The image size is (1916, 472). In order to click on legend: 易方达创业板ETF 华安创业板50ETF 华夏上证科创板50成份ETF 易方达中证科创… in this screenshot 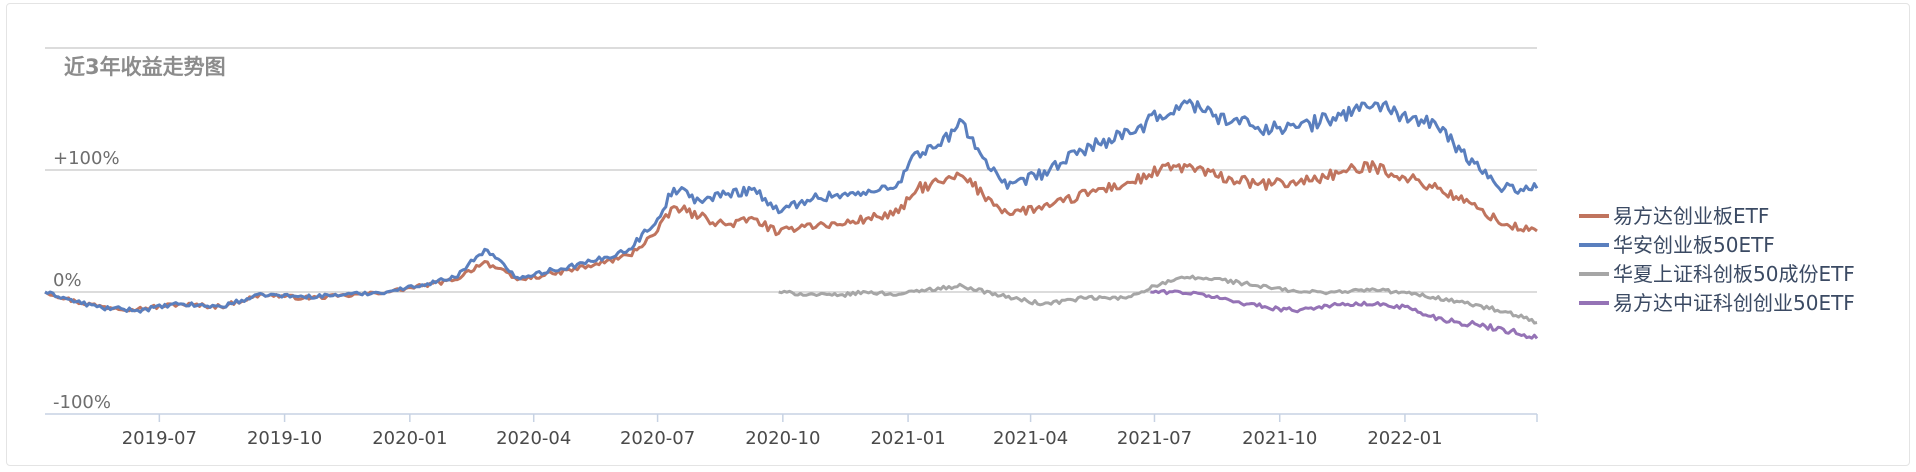, I will do `click(1717, 259)`.